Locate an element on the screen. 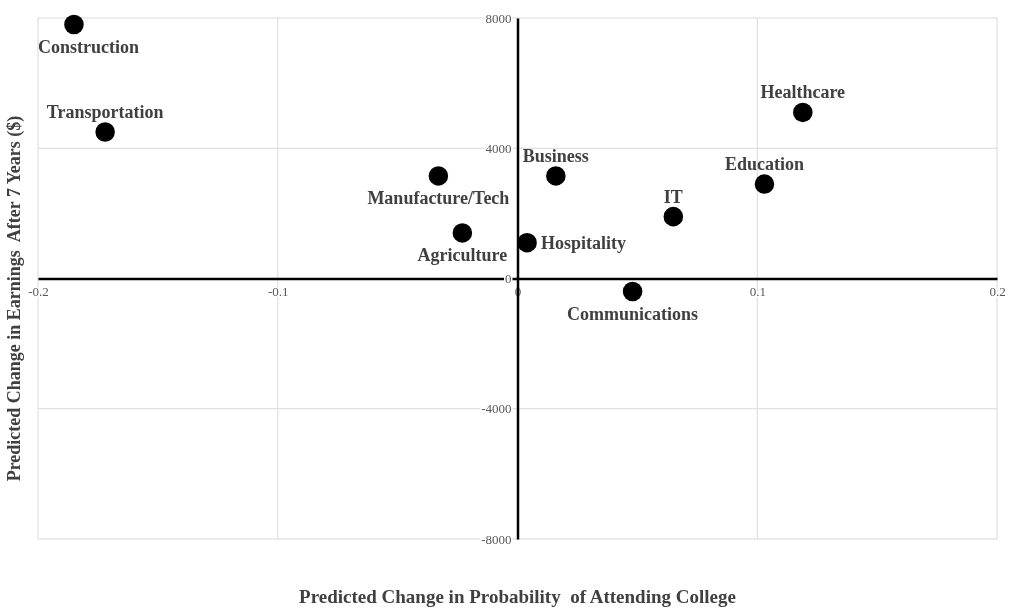  series-label: Healthcare is located at coordinates (803, 92).